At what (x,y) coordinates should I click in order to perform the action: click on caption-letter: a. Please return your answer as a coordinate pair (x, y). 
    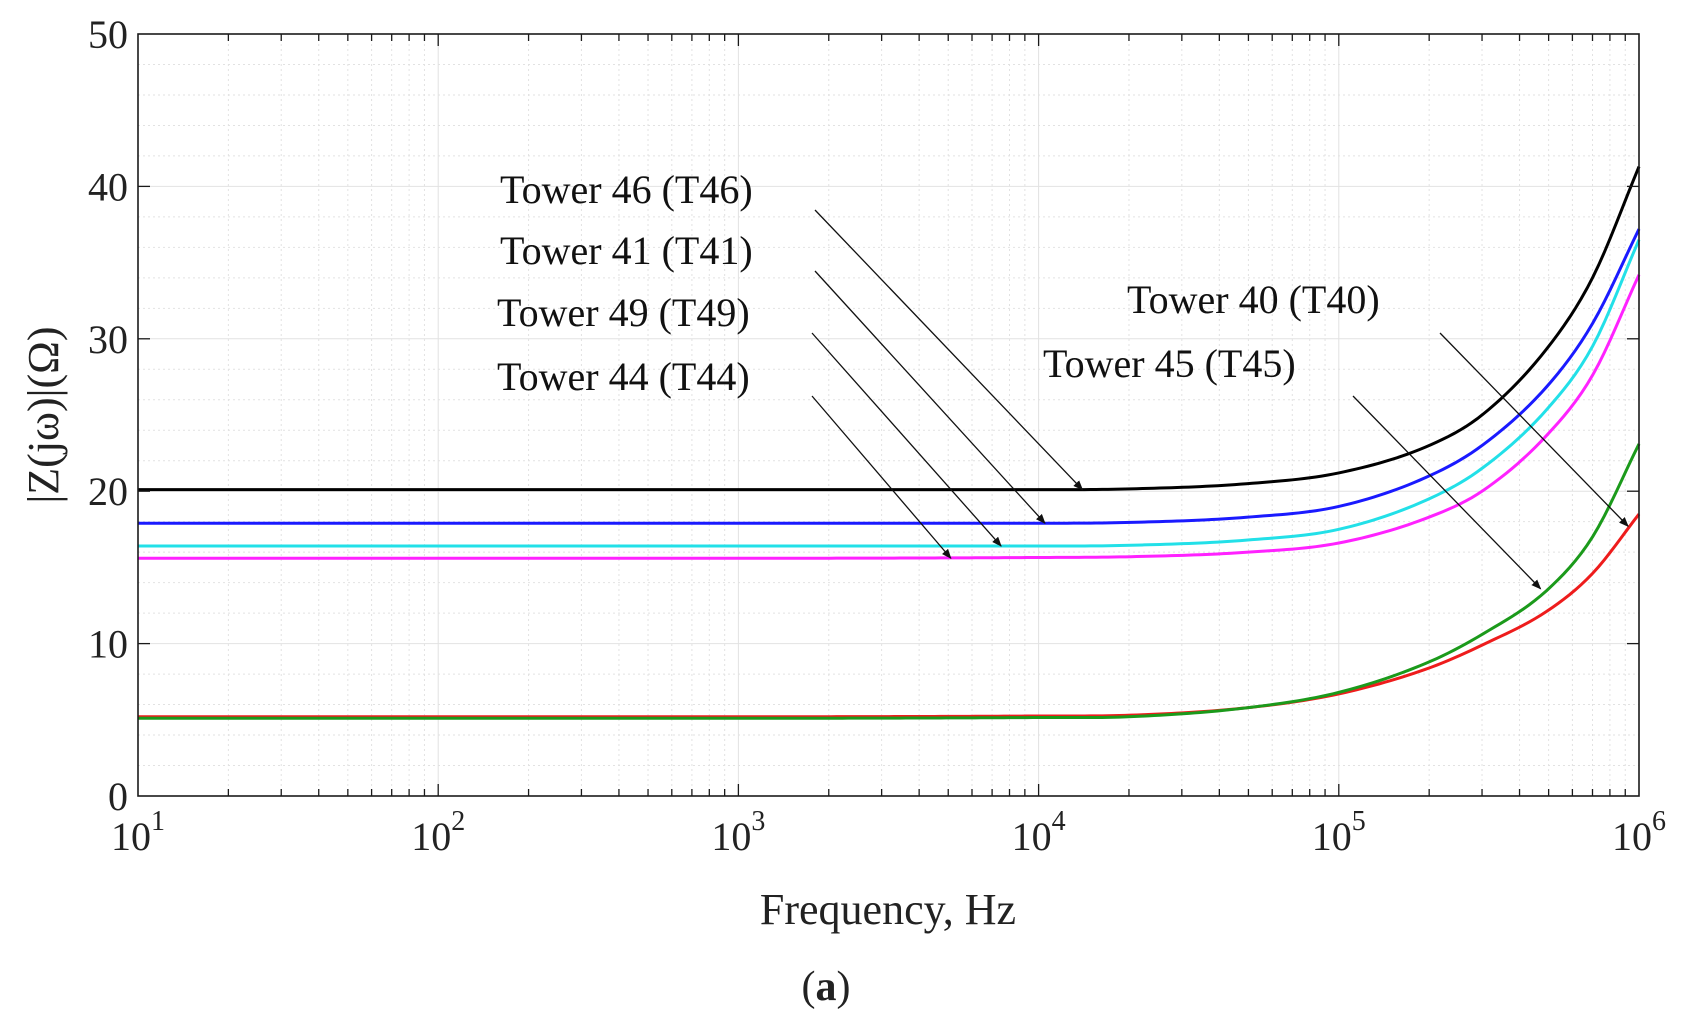
    Looking at the image, I should click on (826, 987).